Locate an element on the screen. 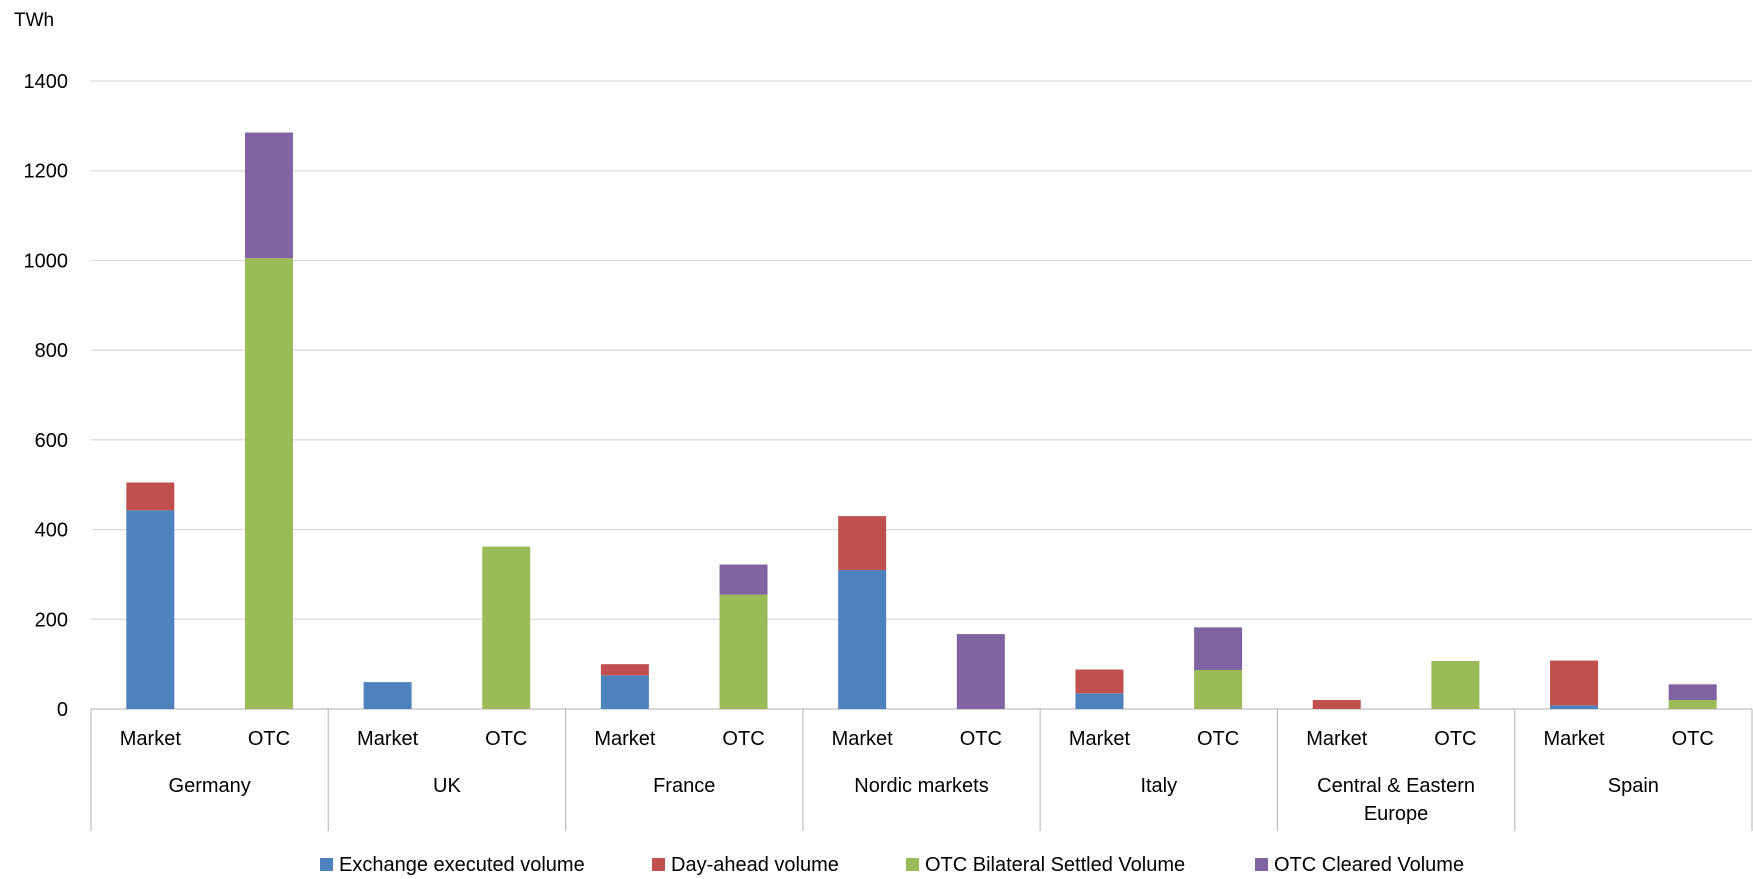 The height and width of the screenshot is (879, 1753). legend-label: OTC Bilateral Settled Volume is located at coordinates (1055, 865).